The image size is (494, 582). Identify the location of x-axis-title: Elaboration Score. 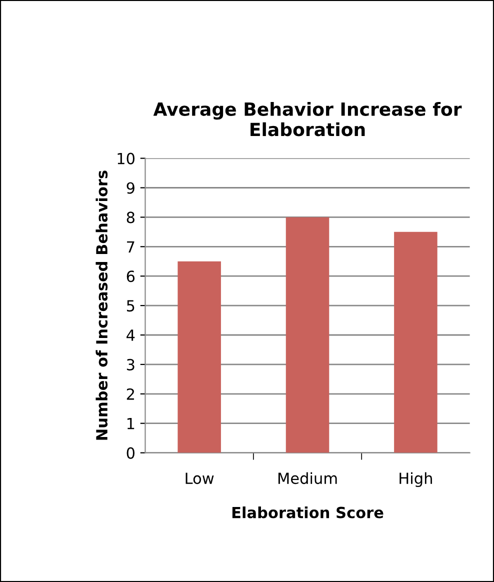
(308, 512).